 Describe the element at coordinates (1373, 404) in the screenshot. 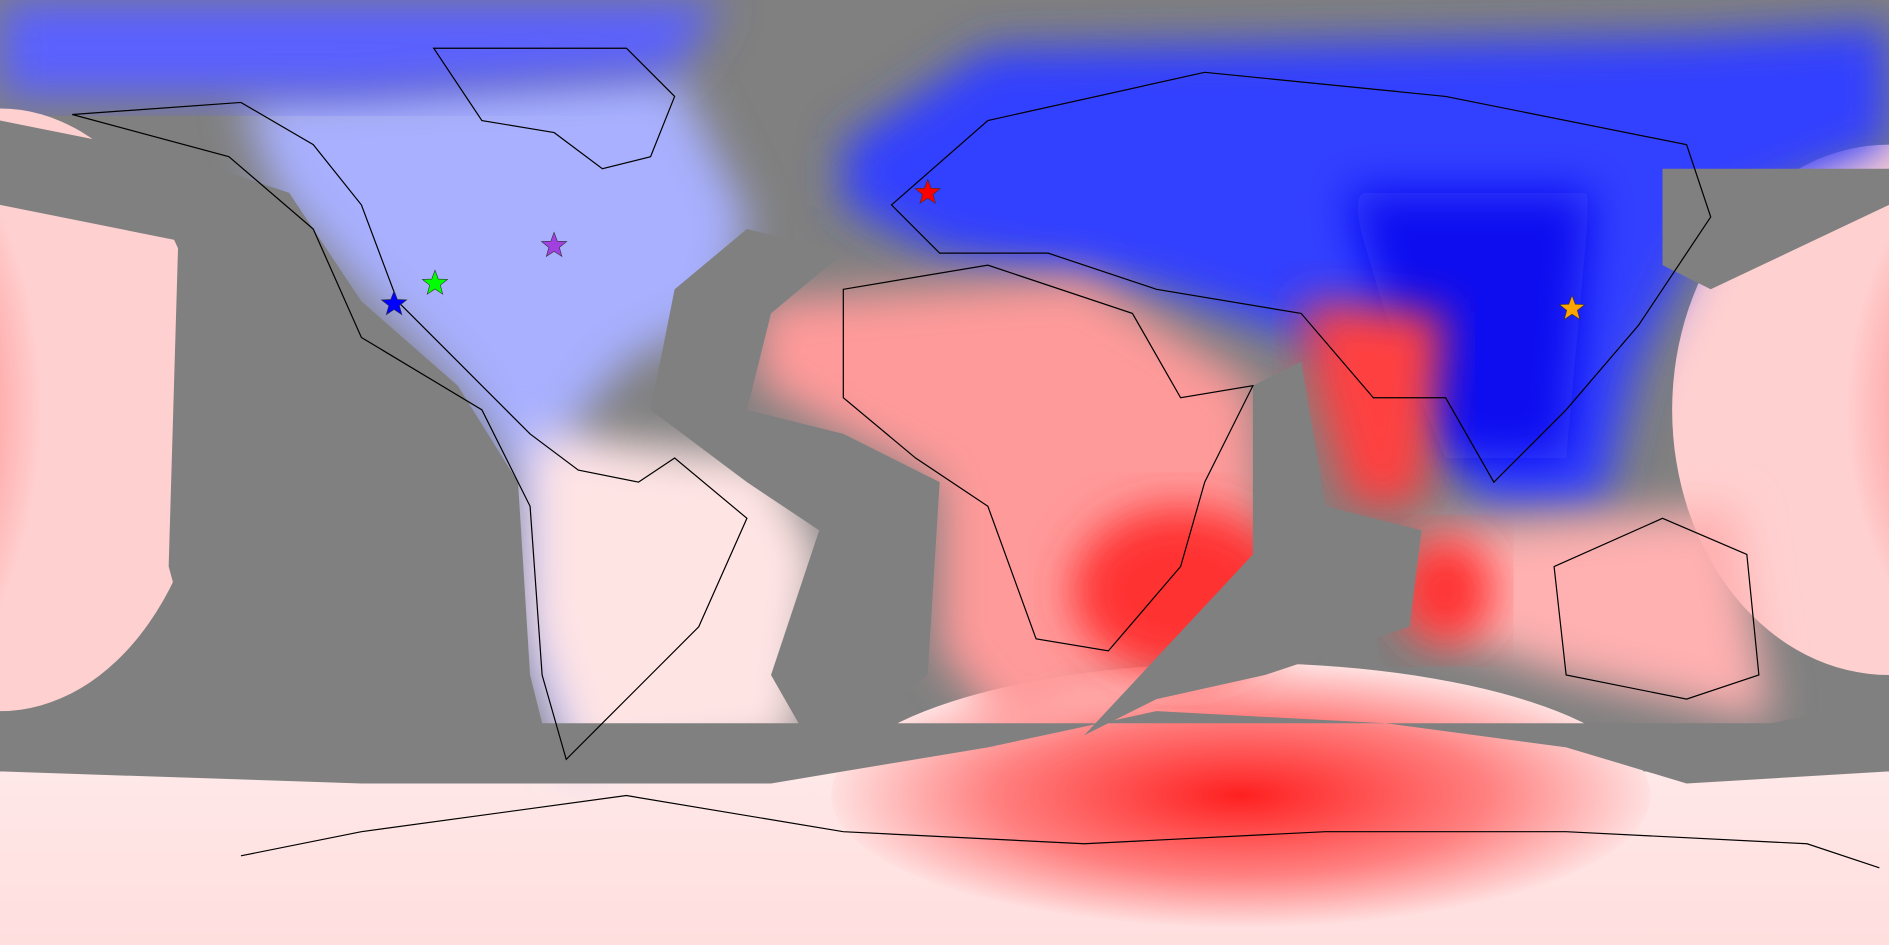

I see `field-india` at that location.